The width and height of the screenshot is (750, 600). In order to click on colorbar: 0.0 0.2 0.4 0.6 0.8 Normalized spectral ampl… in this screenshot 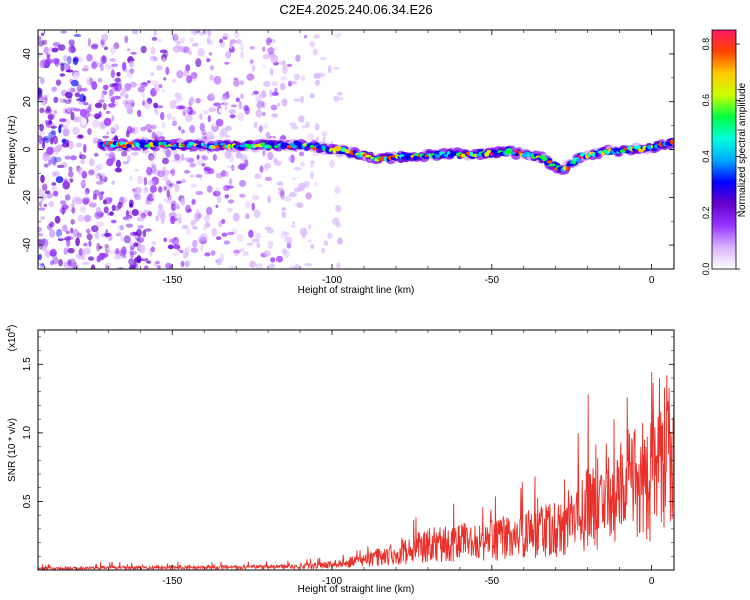, I will do `click(724, 152)`.